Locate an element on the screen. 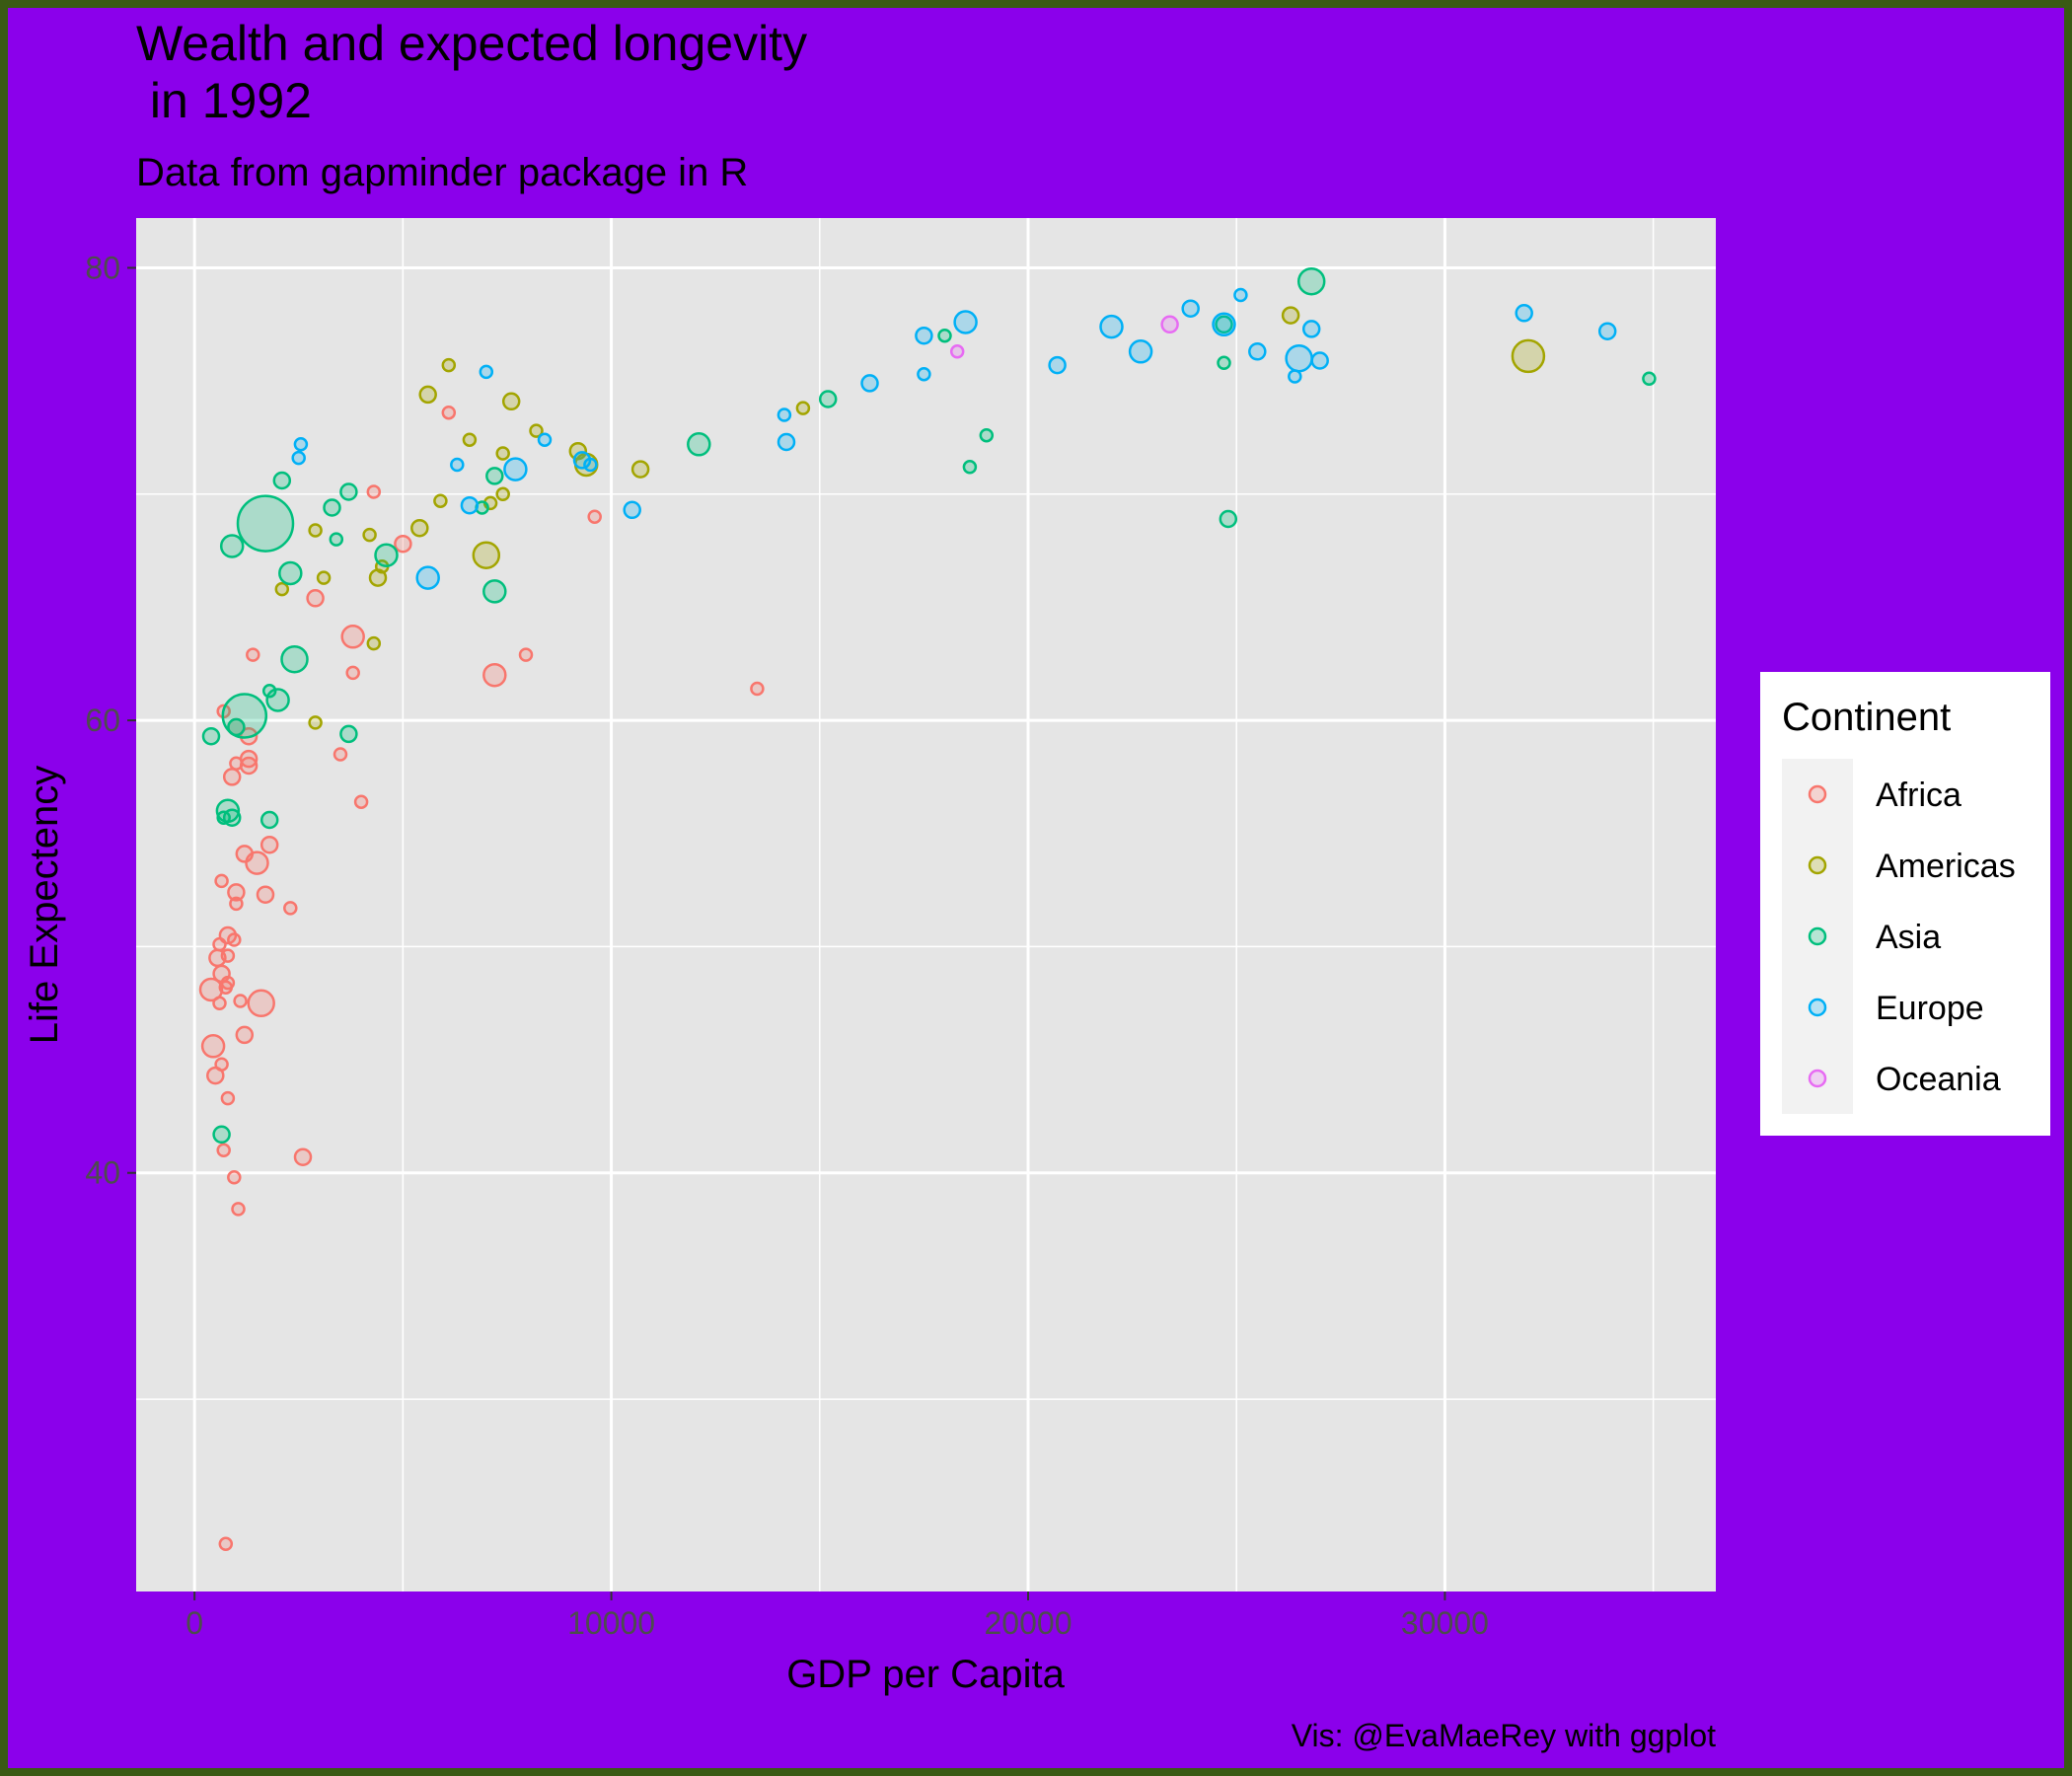 The height and width of the screenshot is (1776, 2072). x-axis-ticks: 0 10000 20000 30000 is located at coordinates (837, 1616).